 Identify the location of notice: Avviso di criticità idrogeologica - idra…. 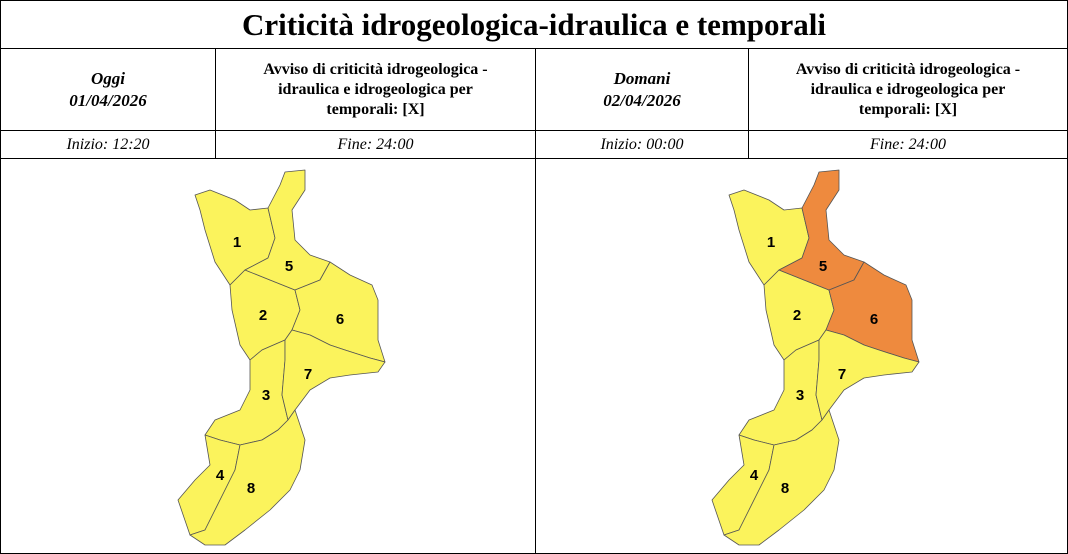
(908, 89).